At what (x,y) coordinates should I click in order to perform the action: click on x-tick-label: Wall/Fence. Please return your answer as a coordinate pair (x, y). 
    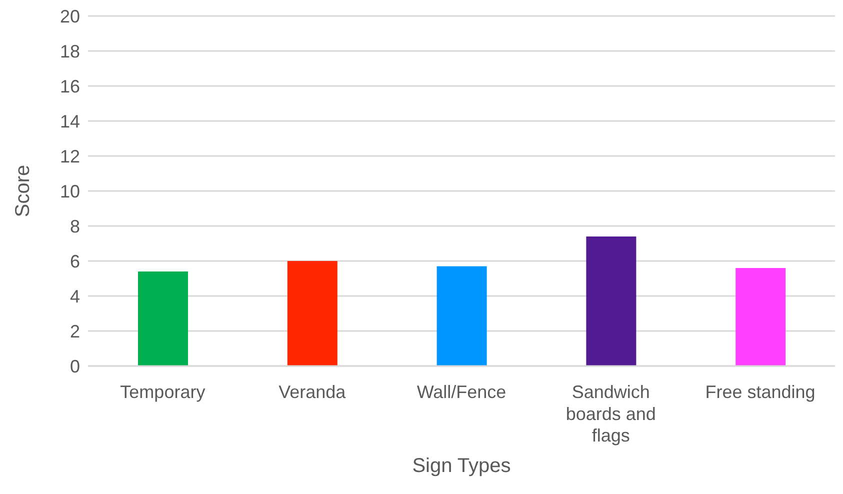
    Looking at the image, I should click on (461, 392).